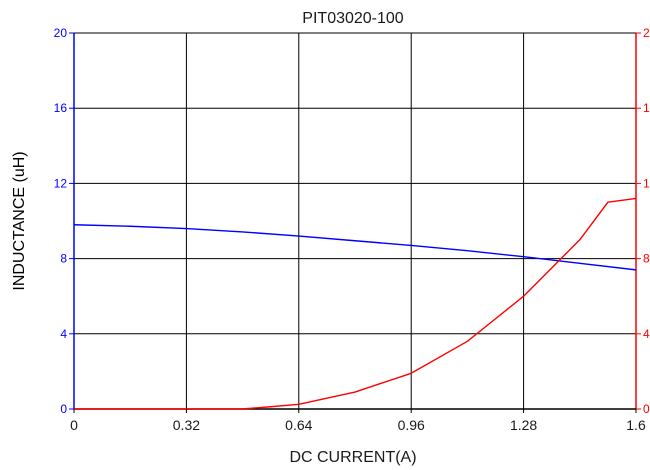 This screenshot has height=470, width=650. I want to click on x-tick-label: 1.28, so click(523, 425).